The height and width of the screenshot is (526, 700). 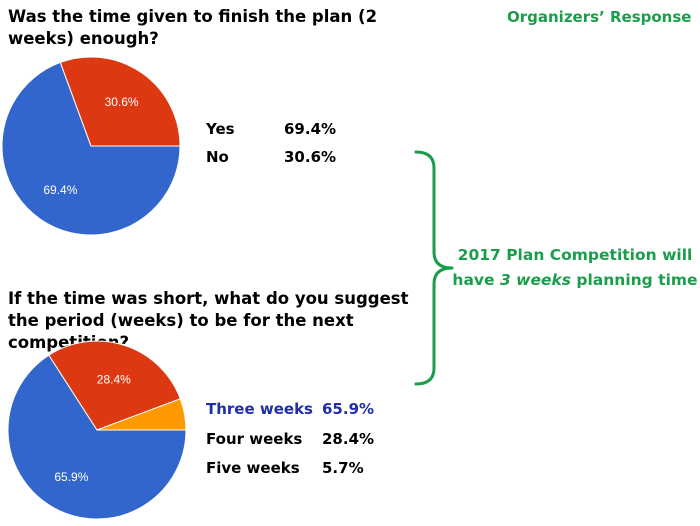 What do you see at coordinates (141, 414) in the screenshot?
I see `pie-slice-five-weeks` at bounding box center [141, 414].